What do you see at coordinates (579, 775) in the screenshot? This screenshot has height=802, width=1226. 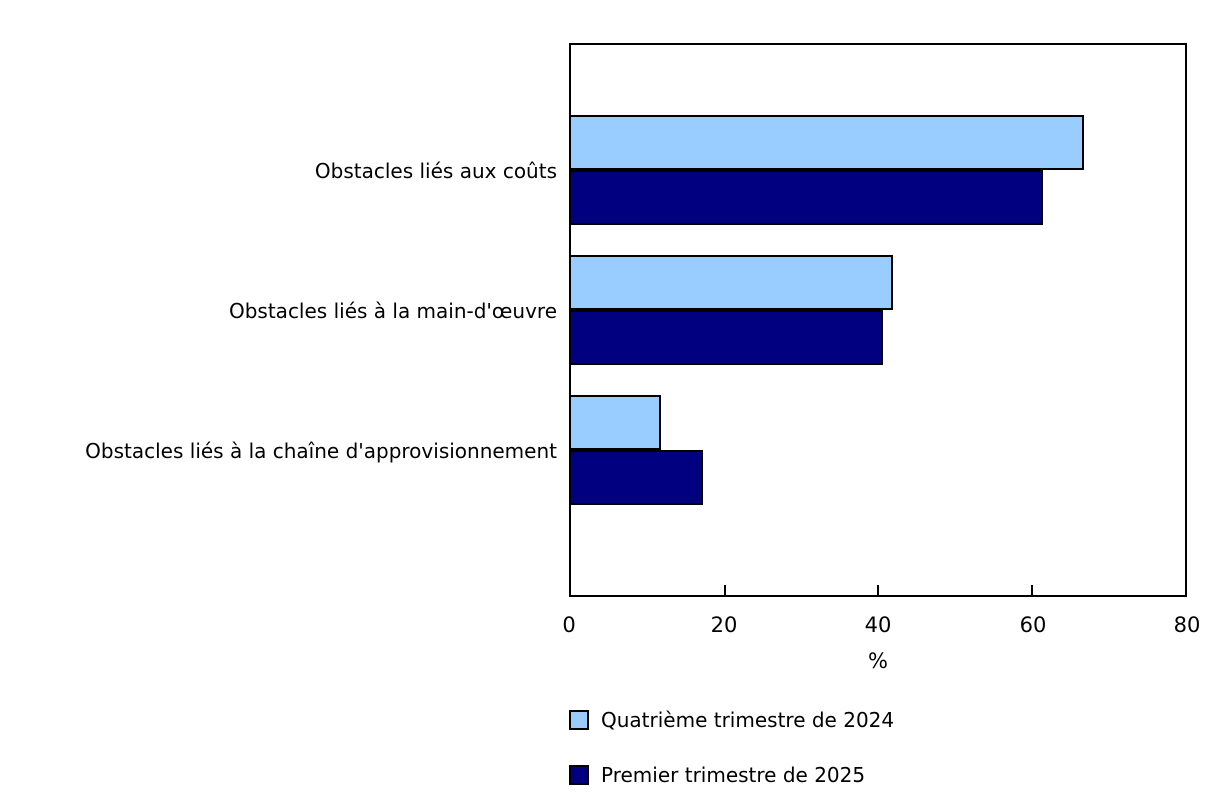 I see `legend-swatch-q1-2025` at bounding box center [579, 775].